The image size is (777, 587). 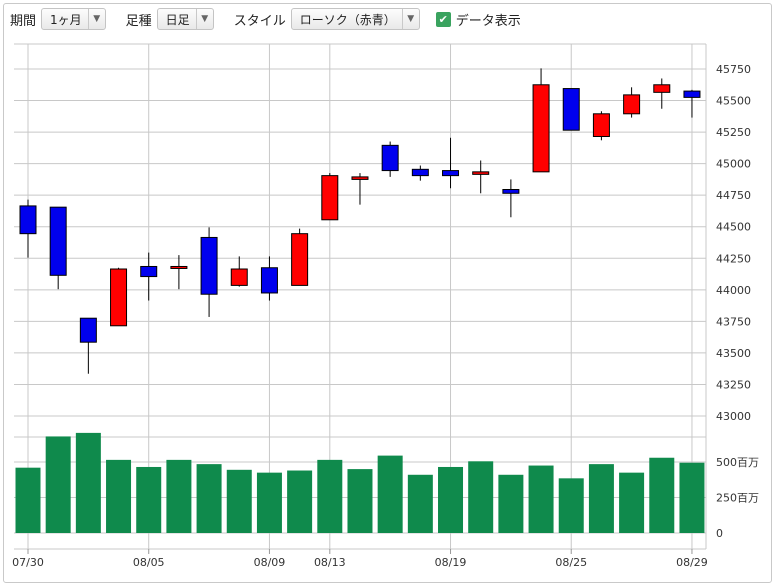 I want to click on price-tick-label: 45000, so click(x=733, y=164).